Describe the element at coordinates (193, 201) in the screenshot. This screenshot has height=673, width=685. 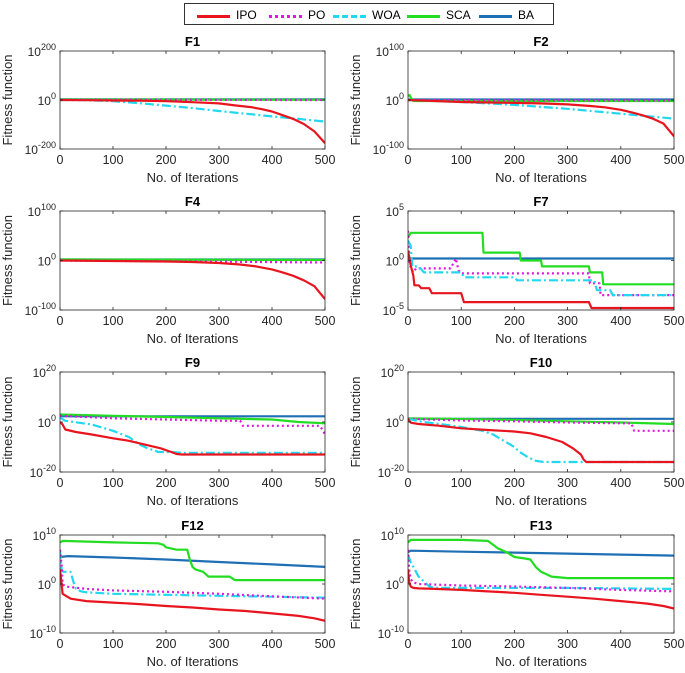
I see `panel-title: F4` at that location.